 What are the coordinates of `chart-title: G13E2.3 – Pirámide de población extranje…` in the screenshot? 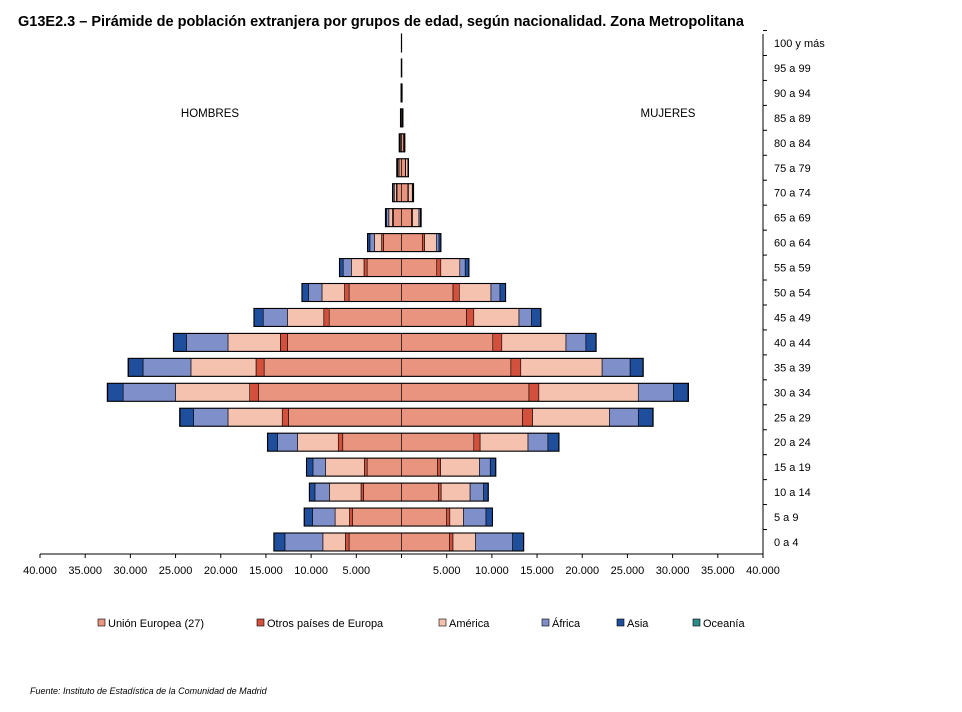 It's located at (381, 22).